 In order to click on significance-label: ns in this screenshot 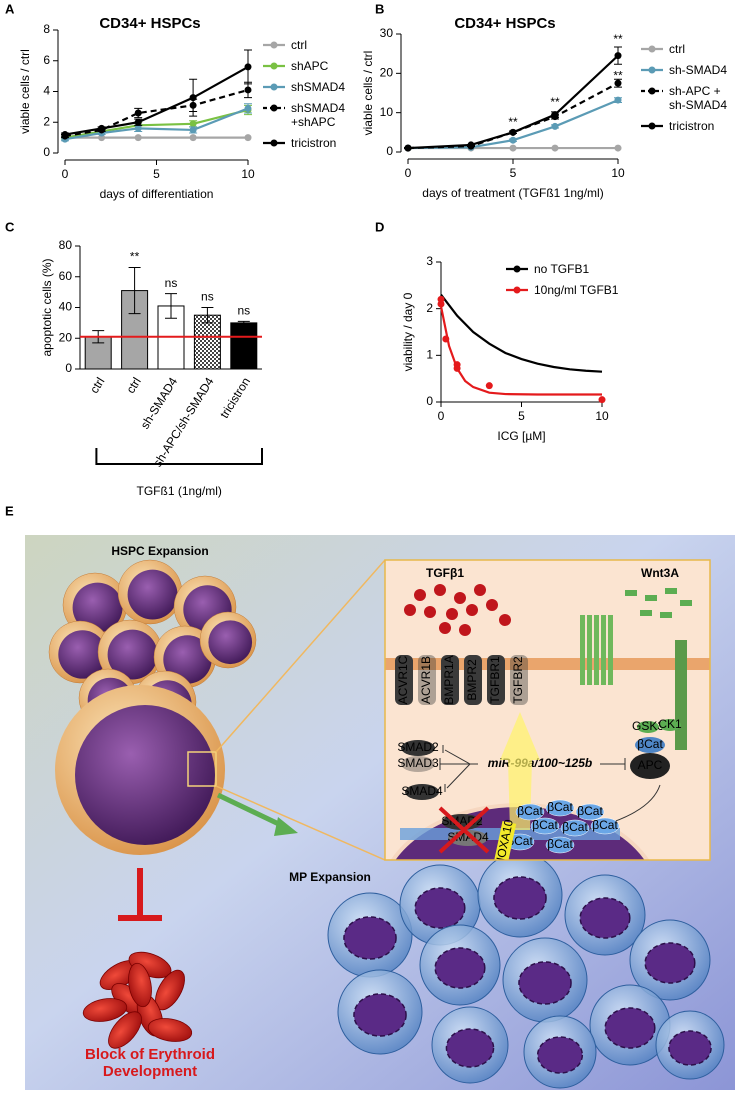, I will do `click(243, 311)`.